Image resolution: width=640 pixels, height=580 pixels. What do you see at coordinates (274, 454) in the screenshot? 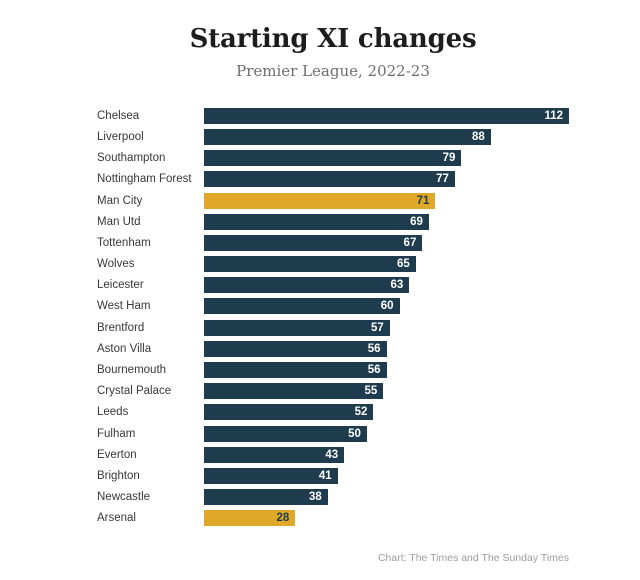
I see `bar: 43` at bounding box center [274, 454].